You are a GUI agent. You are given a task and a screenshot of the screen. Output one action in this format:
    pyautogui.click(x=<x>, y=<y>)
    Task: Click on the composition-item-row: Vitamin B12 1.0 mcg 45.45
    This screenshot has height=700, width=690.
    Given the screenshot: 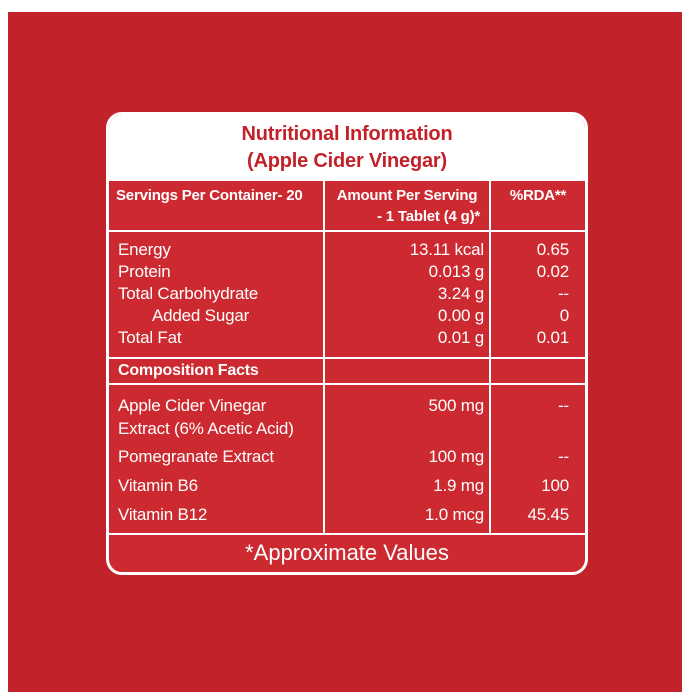 What is the action you would take?
    pyautogui.click(x=347, y=516)
    